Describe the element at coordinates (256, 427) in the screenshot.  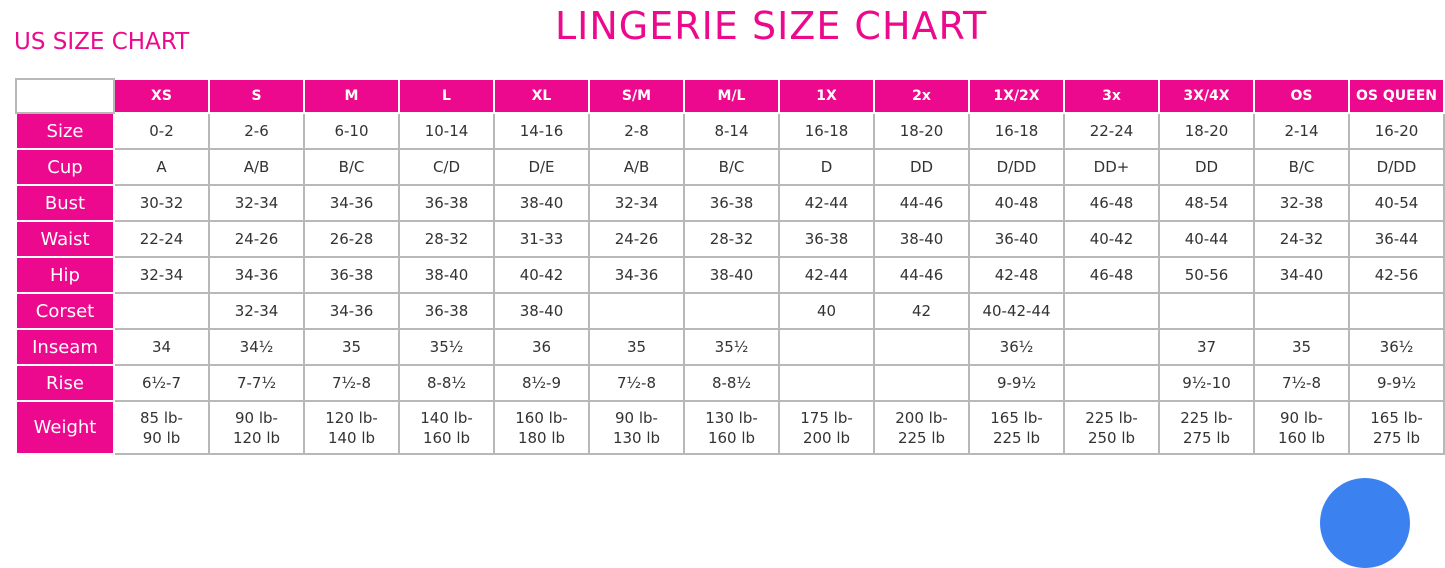
I see `table-cell: 90 lb- 120 lb` at that location.